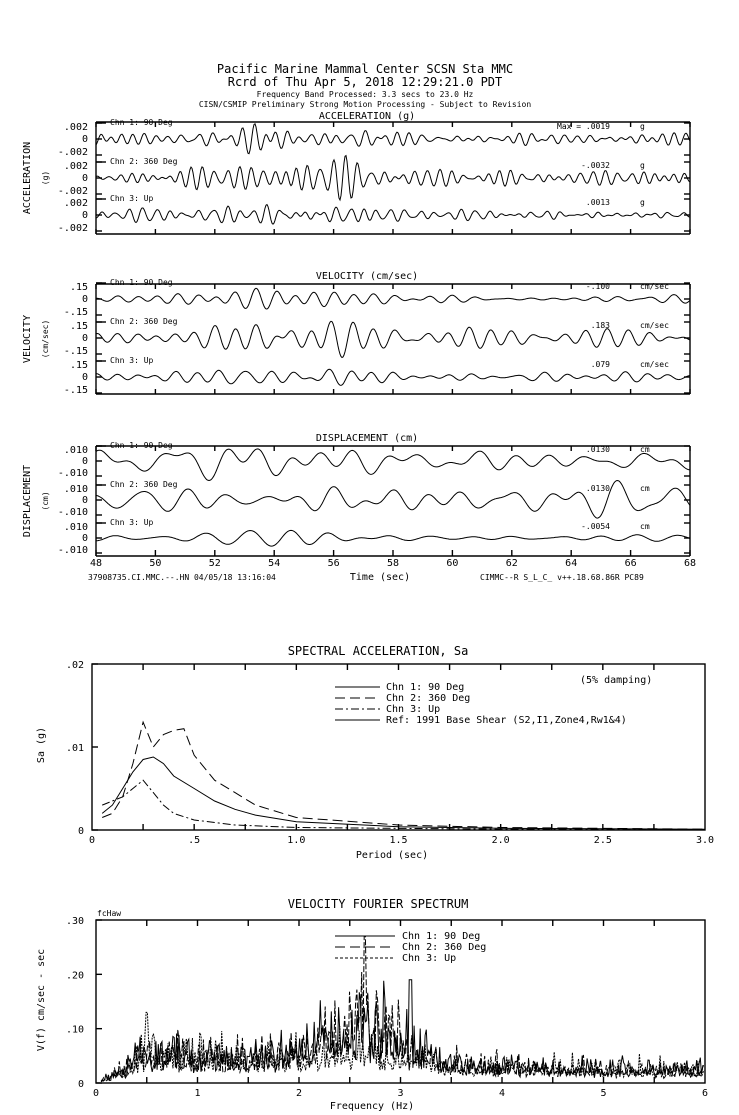 The height and width of the screenshot is (1115, 739). What do you see at coordinates (444, 947) in the screenshot?
I see `fourier-legend-label: Chn 2: 360 Deg` at bounding box center [444, 947].